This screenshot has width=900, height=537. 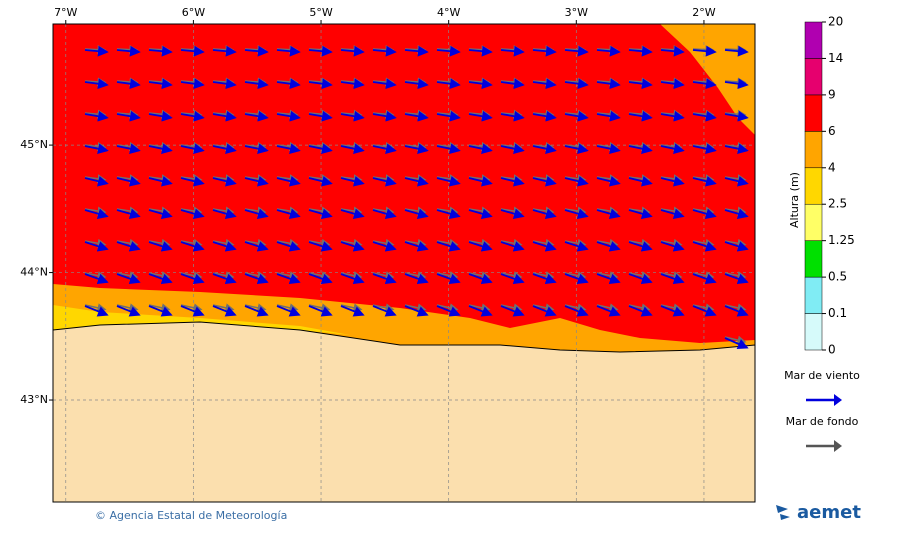 What do you see at coordinates (34, 144) in the screenshot?
I see `y-tick-label: 45°N` at bounding box center [34, 144].